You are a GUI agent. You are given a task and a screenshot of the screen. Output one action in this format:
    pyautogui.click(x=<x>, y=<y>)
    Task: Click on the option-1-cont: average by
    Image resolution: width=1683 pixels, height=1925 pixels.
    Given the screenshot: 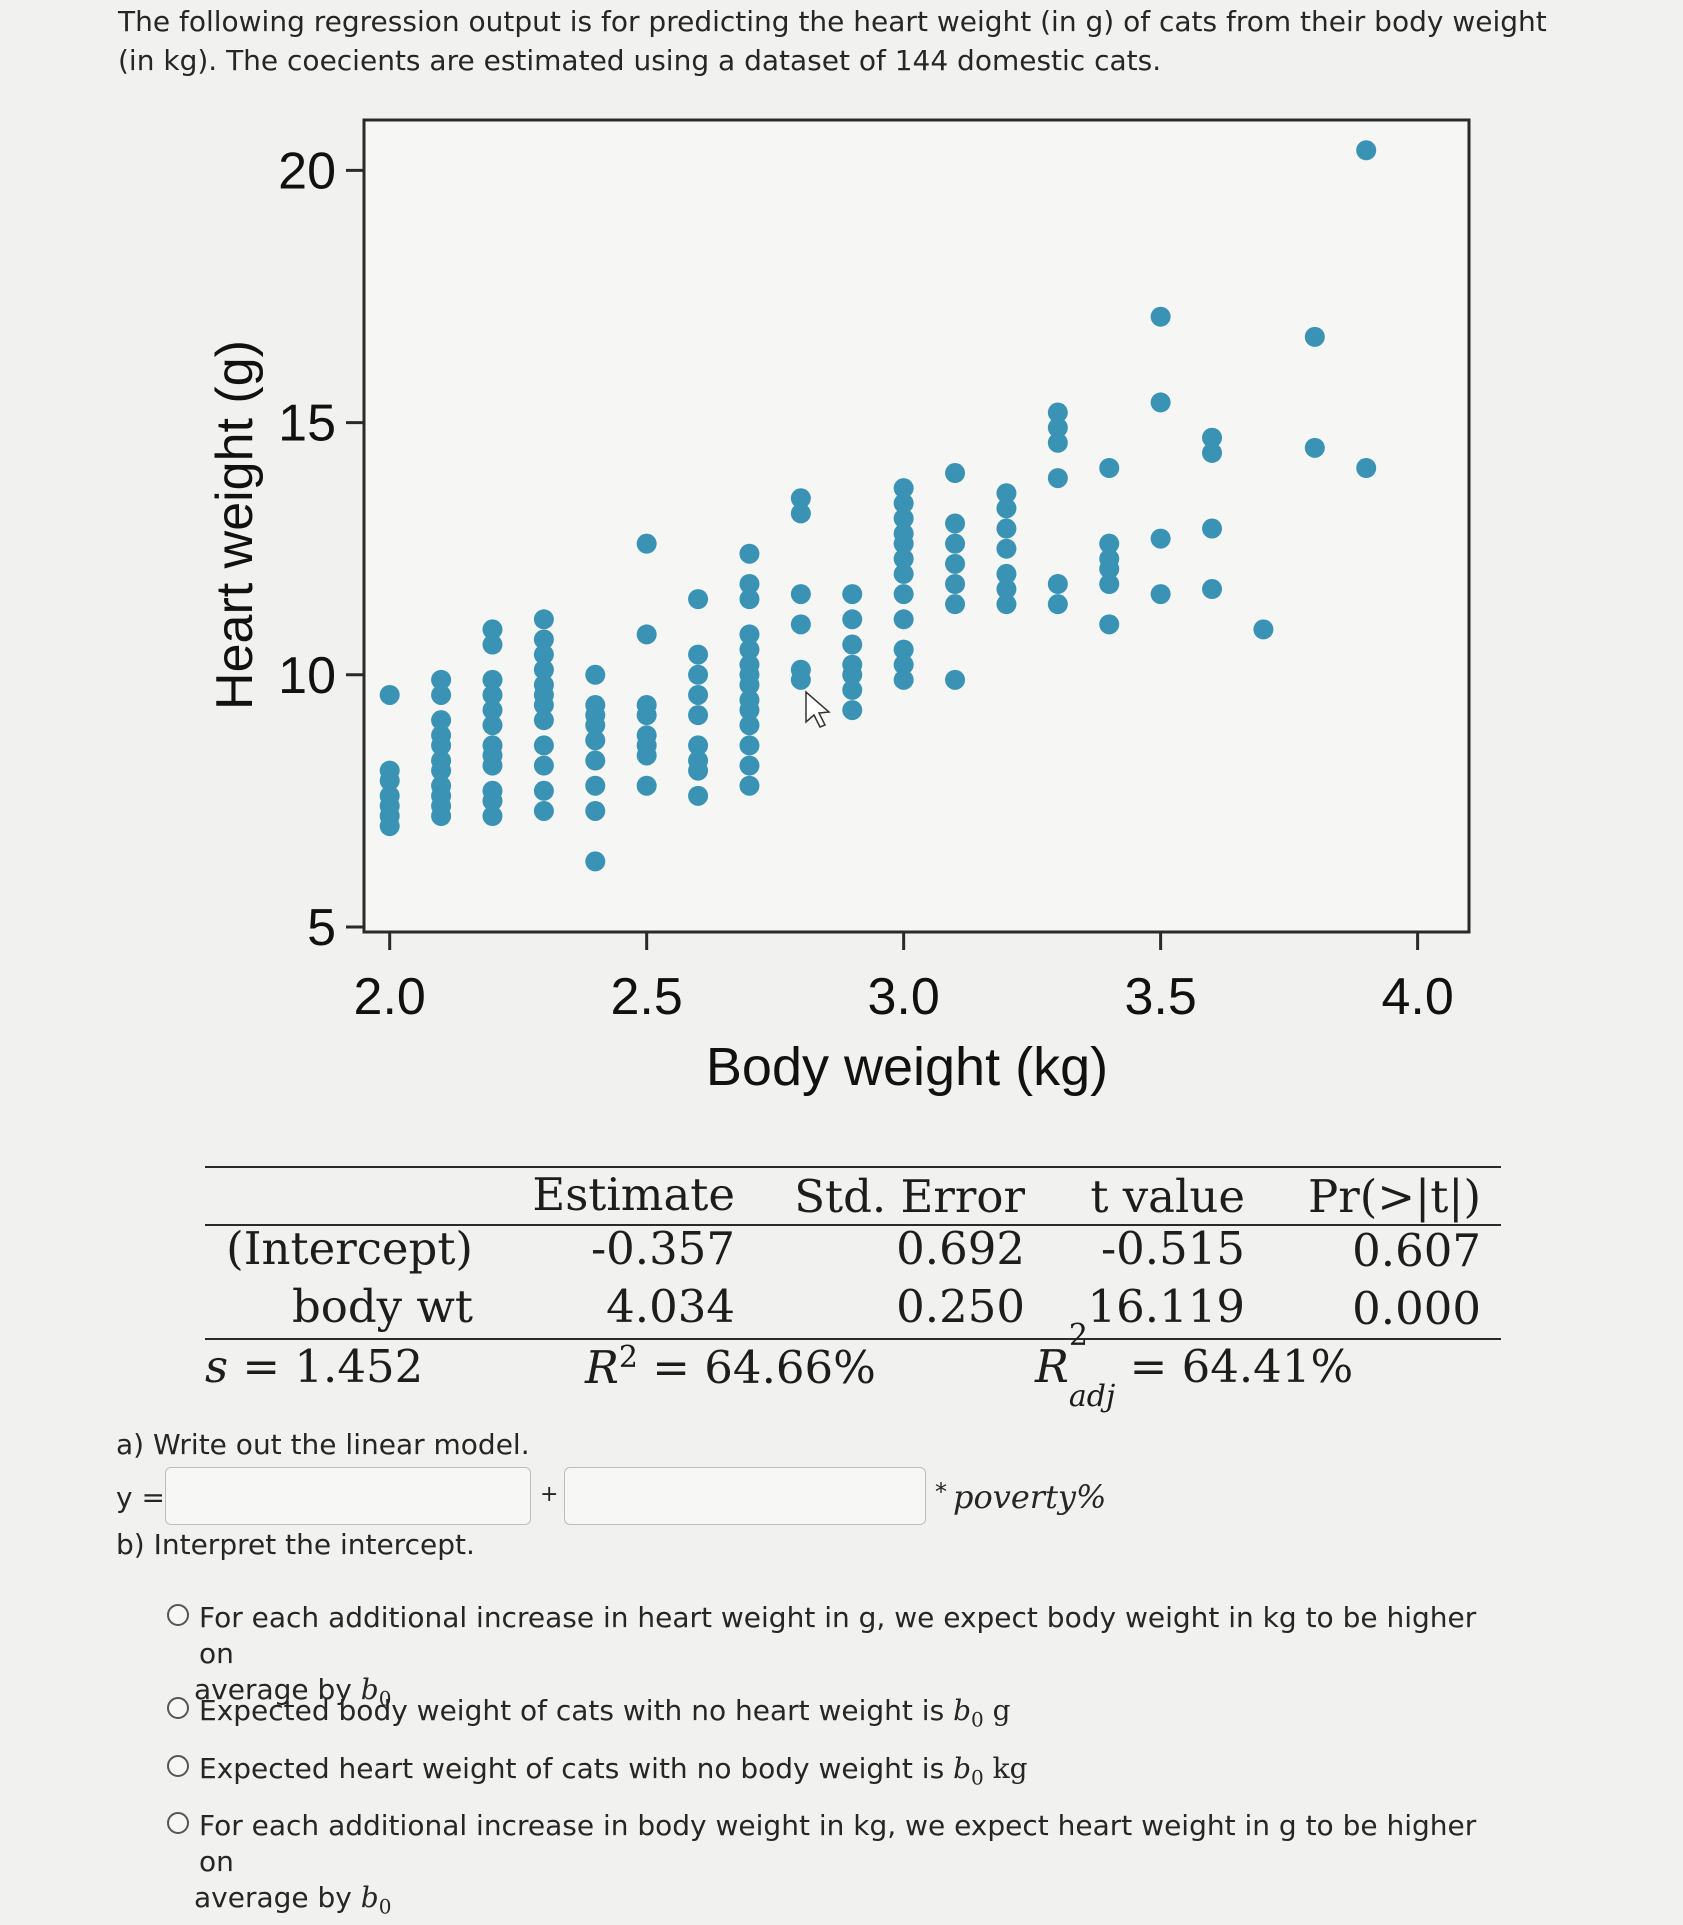 What is the action you would take?
    pyautogui.click(x=273, y=1689)
    